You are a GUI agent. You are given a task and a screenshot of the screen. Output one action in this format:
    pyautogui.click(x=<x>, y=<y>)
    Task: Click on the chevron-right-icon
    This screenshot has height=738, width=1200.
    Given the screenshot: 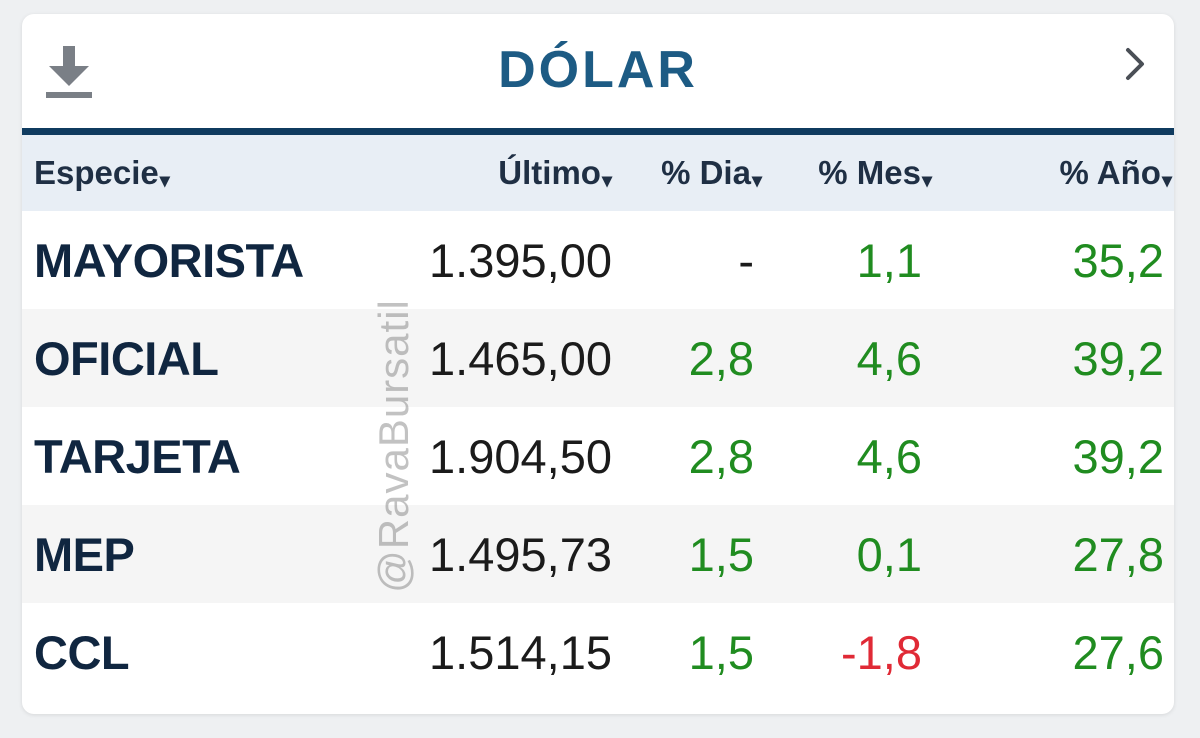 What is the action you would take?
    pyautogui.click(x=1135, y=64)
    